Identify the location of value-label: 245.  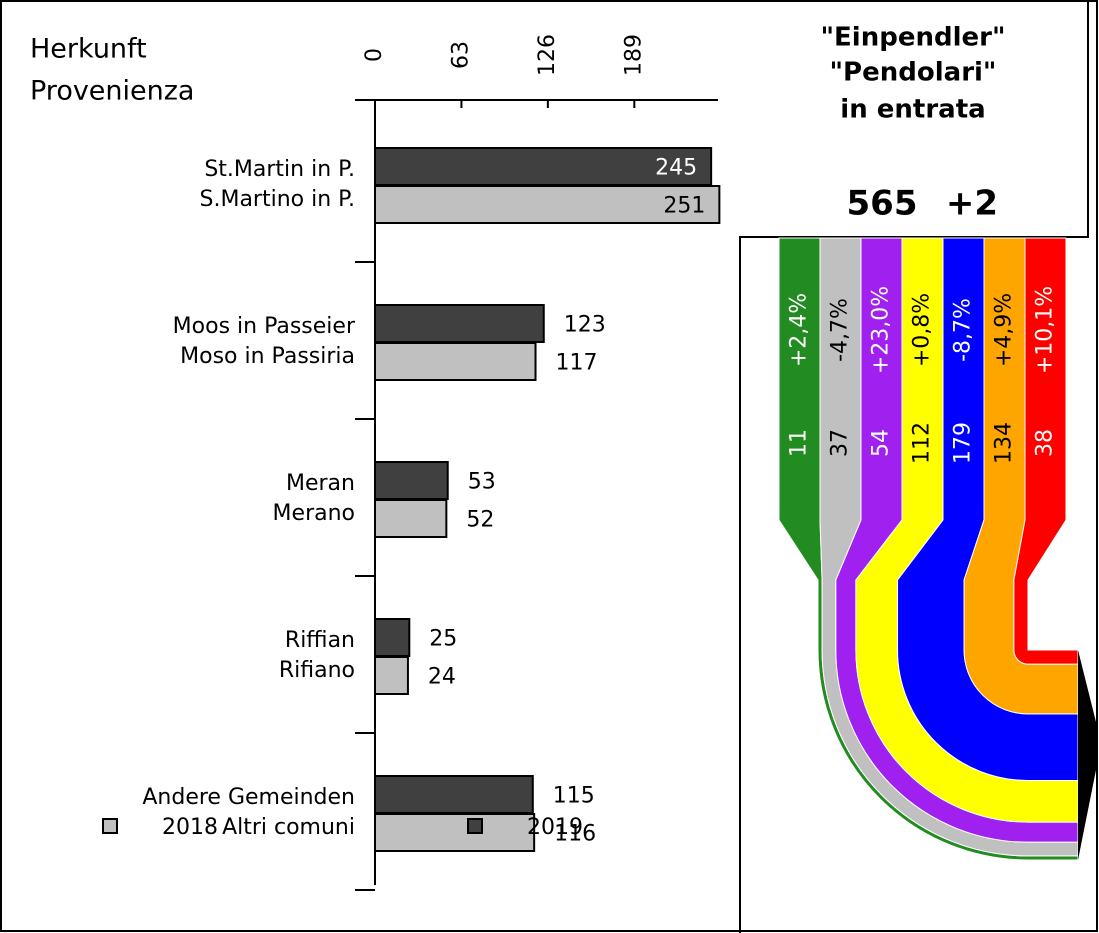
(676, 168).